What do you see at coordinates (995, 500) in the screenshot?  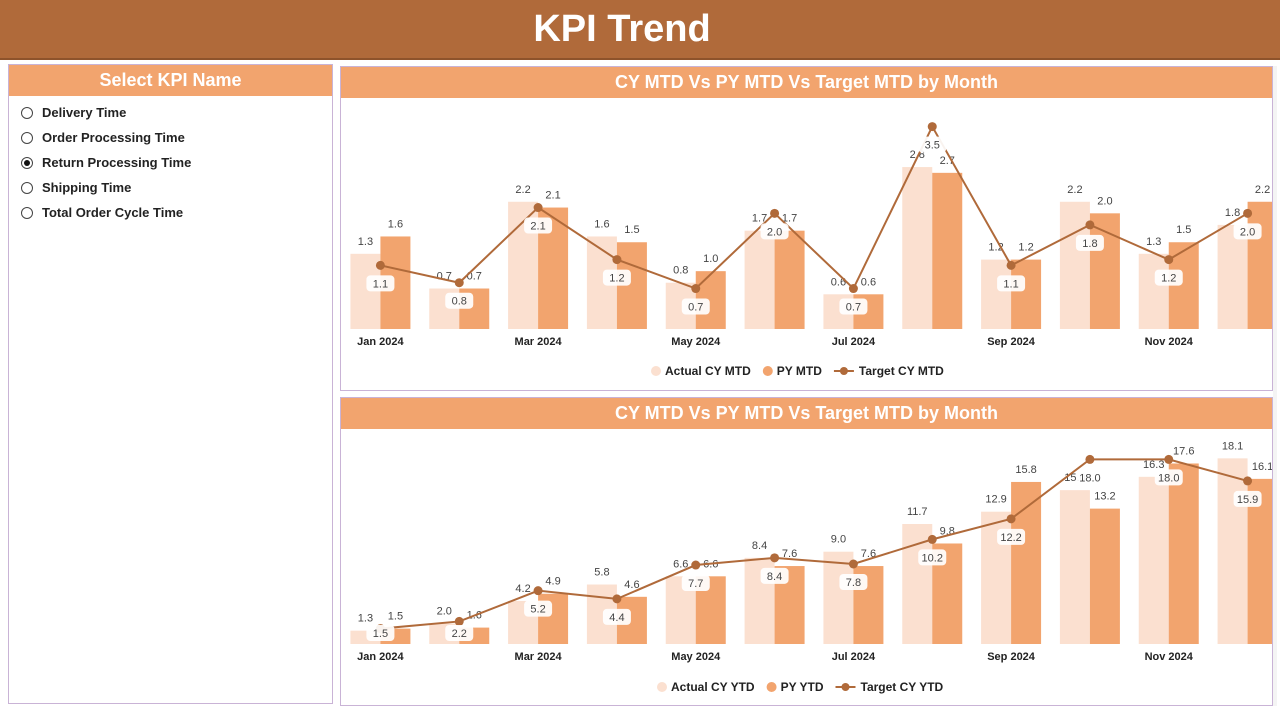 I see `data-label-actual: 12.9` at bounding box center [995, 500].